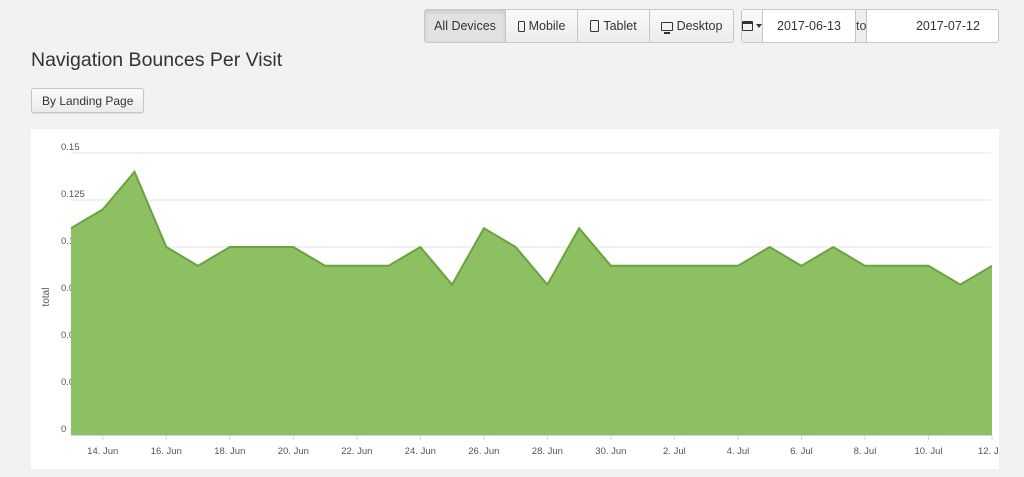 The height and width of the screenshot is (477, 1024). Describe the element at coordinates (70, 335) in the screenshot. I see `y-tick-label: 0.05` at that location.